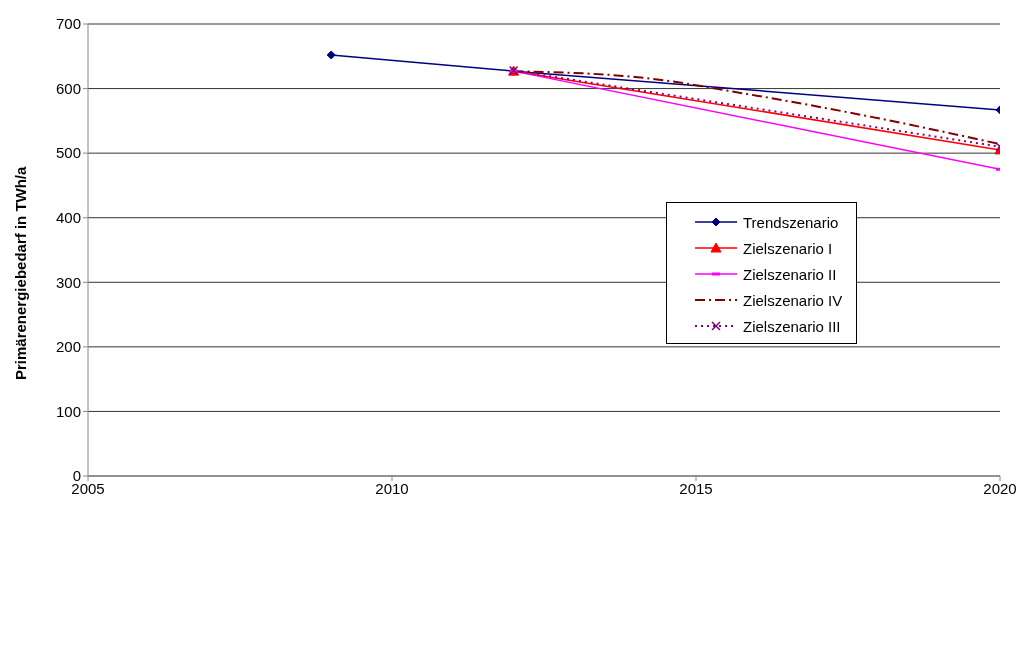 The height and width of the screenshot is (648, 1018). I want to click on legend-label: Zielszenario I, so click(788, 248).